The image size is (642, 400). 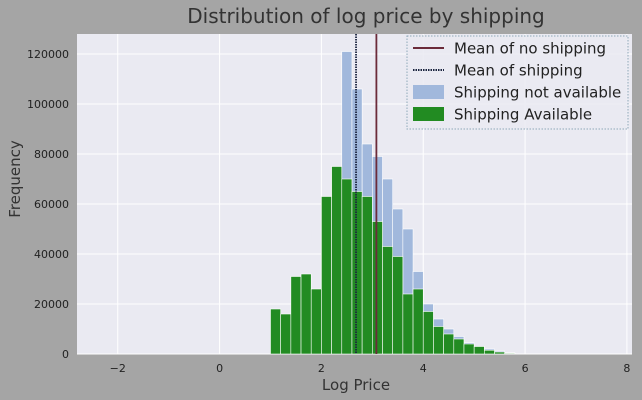 I want to click on y-tick-label: 0, so click(x=65, y=354).